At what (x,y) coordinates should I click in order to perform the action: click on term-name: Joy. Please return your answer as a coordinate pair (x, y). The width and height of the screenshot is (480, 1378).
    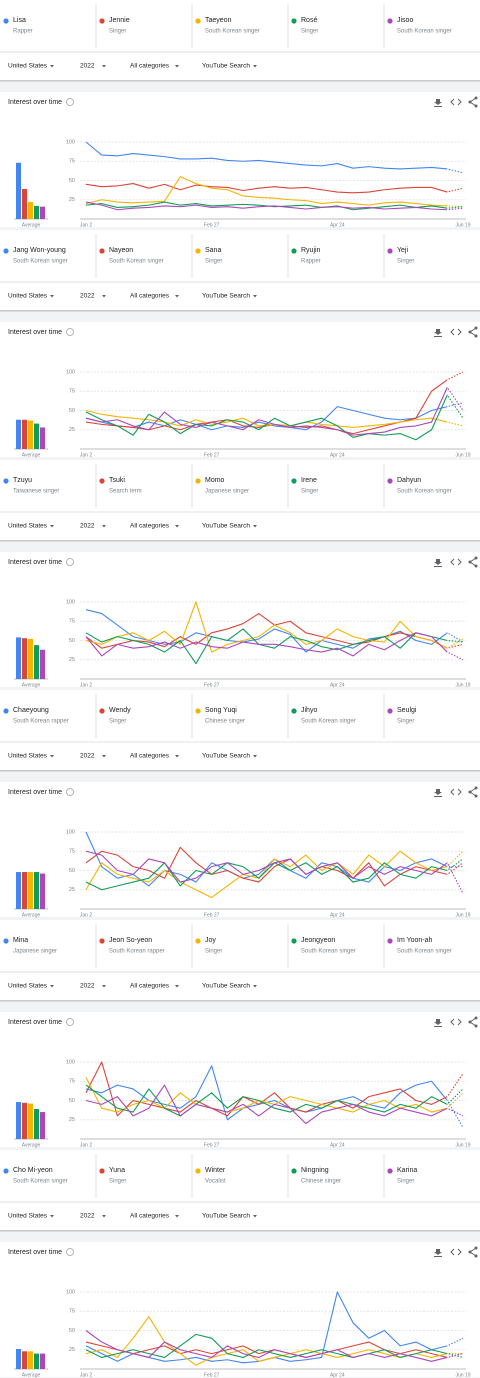
    Looking at the image, I should click on (210, 940).